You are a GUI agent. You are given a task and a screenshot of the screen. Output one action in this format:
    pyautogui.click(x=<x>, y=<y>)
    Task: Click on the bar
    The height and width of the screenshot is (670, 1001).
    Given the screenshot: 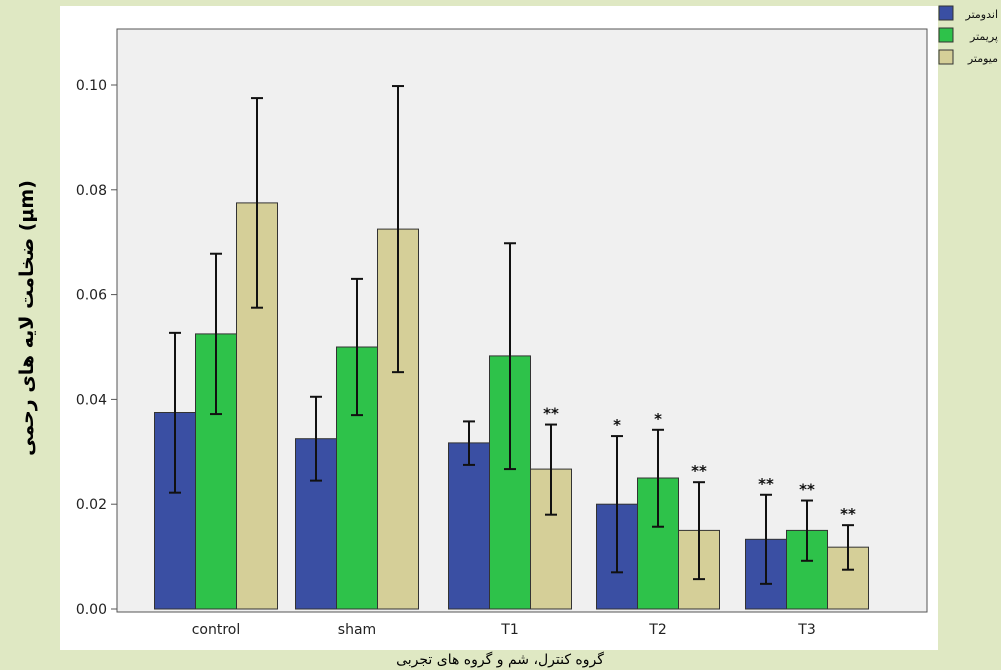 What is the action you would take?
    pyautogui.click(x=469, y=526)
    